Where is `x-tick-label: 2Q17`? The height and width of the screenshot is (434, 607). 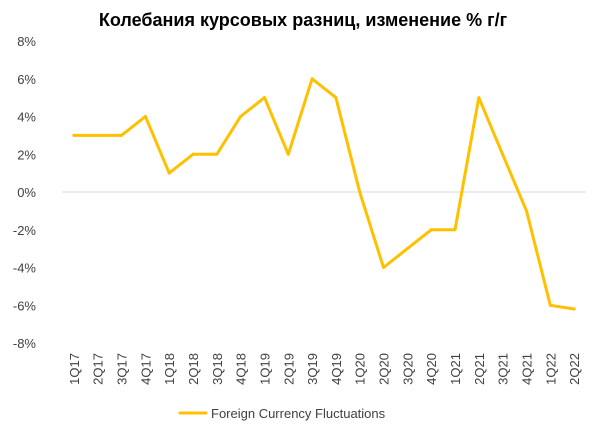
x-tick-label: 2Q17 is located at coordinates (98, 369).